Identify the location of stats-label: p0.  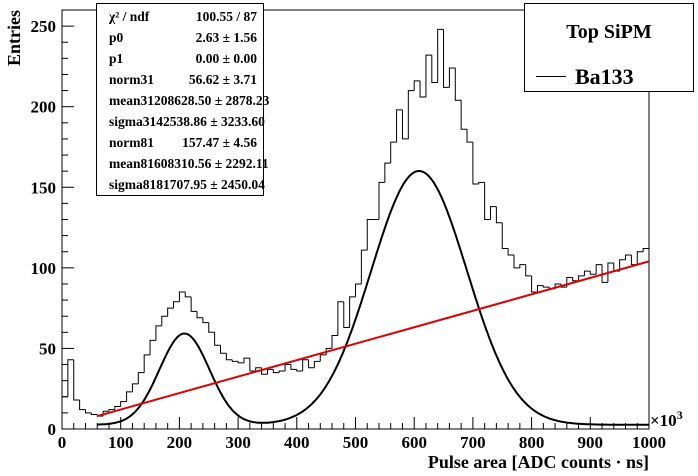
(116, 37).